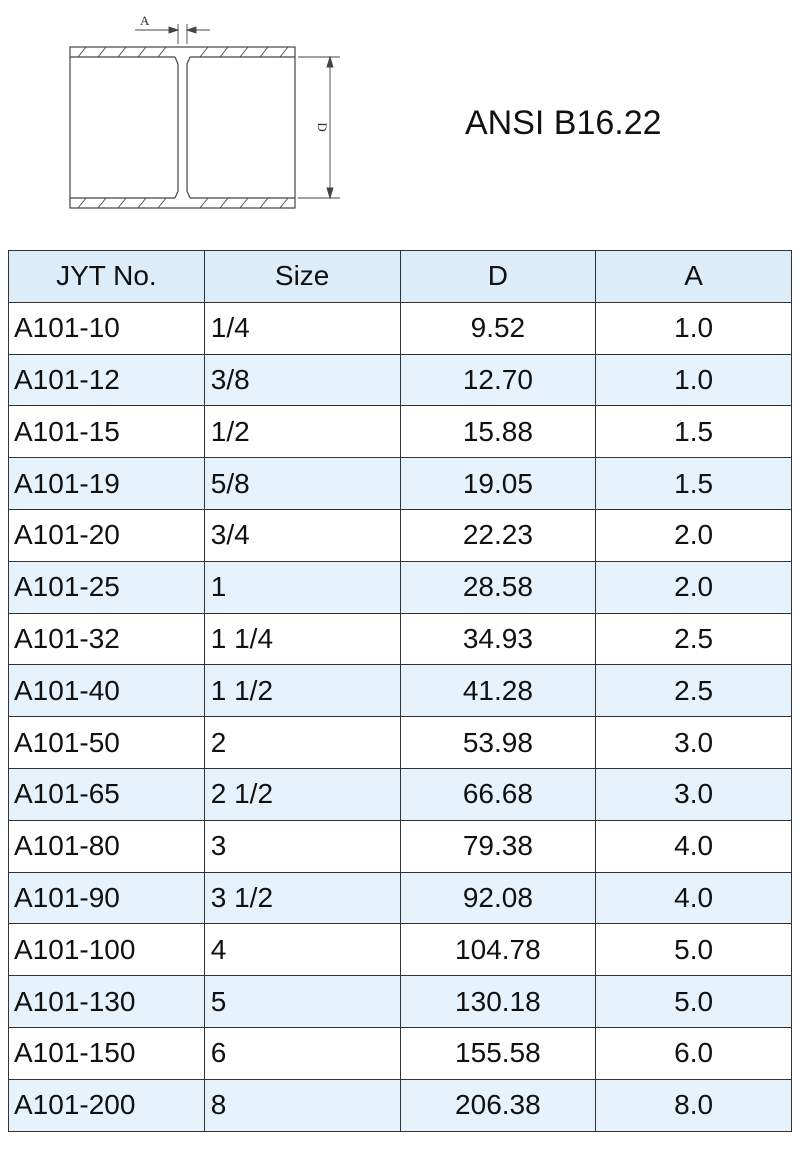 The width and height of the screenshot is (800, 1155). I want to click on stop-dent, so click(182, 127).